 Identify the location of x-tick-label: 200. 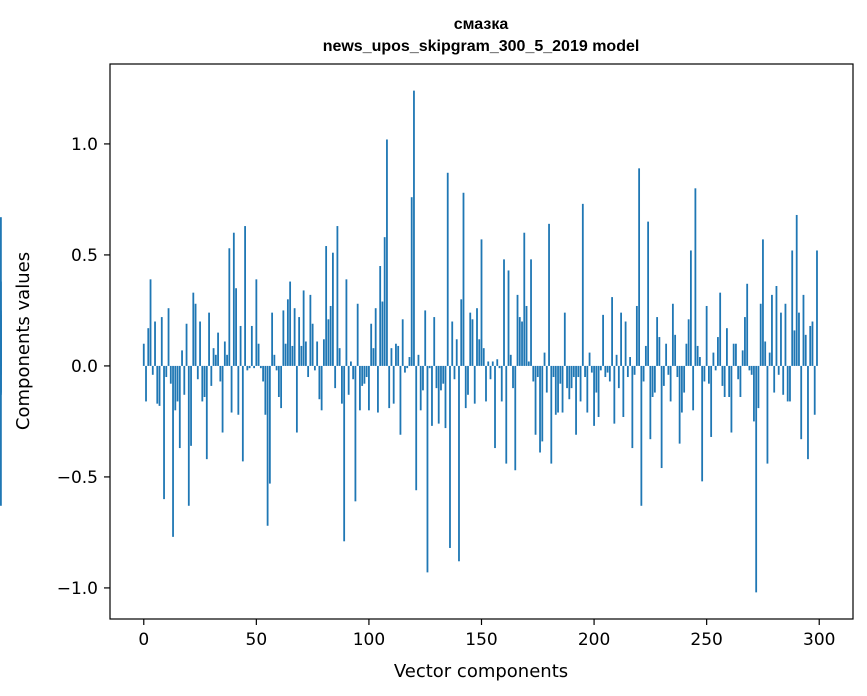
(594, 640).